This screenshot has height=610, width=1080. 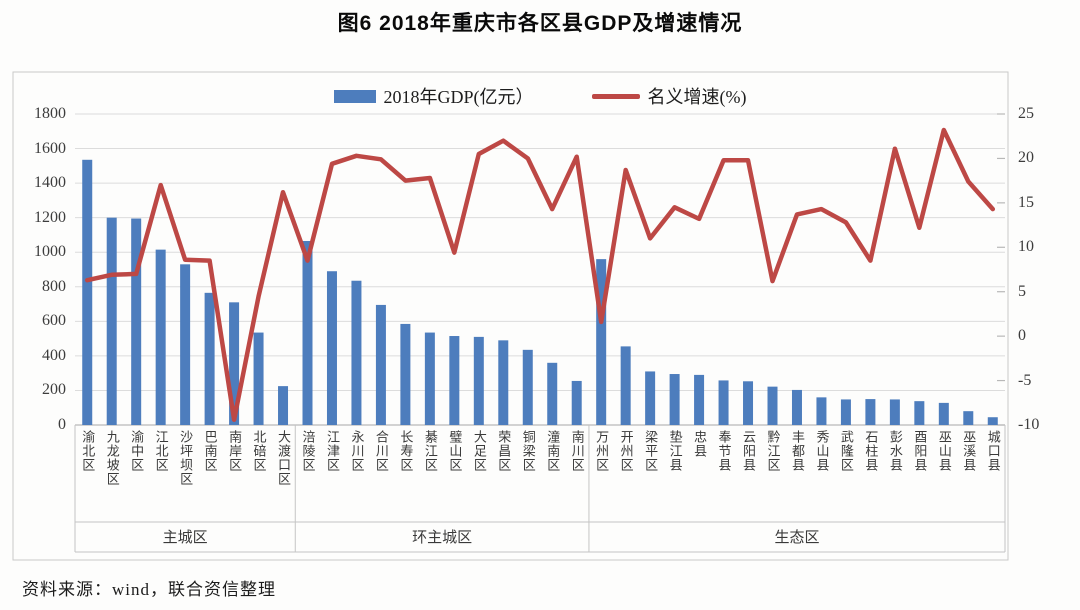 I want to click on x-axis-category-label: 涪陵区, so click(x=308, y=451).